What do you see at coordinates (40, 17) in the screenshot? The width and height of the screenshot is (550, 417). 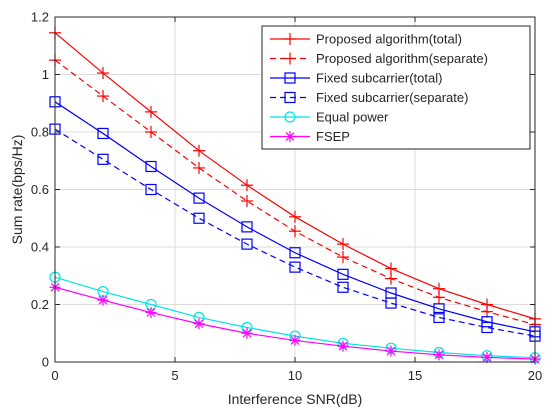 I see `y-tick-label: 1.2` at bounding box center [40, 17].